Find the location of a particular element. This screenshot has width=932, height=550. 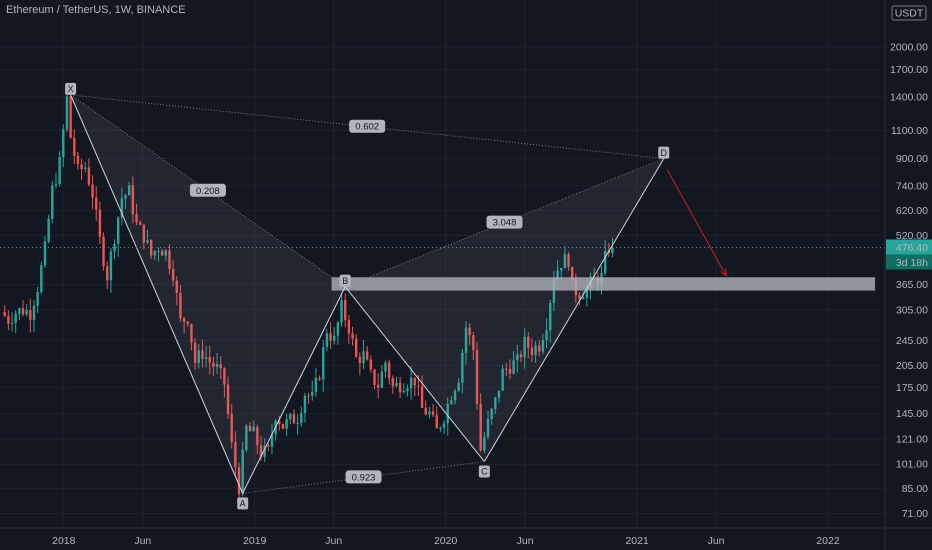

y-tick-label: 2000.00 is located at coordinates (909, 48).